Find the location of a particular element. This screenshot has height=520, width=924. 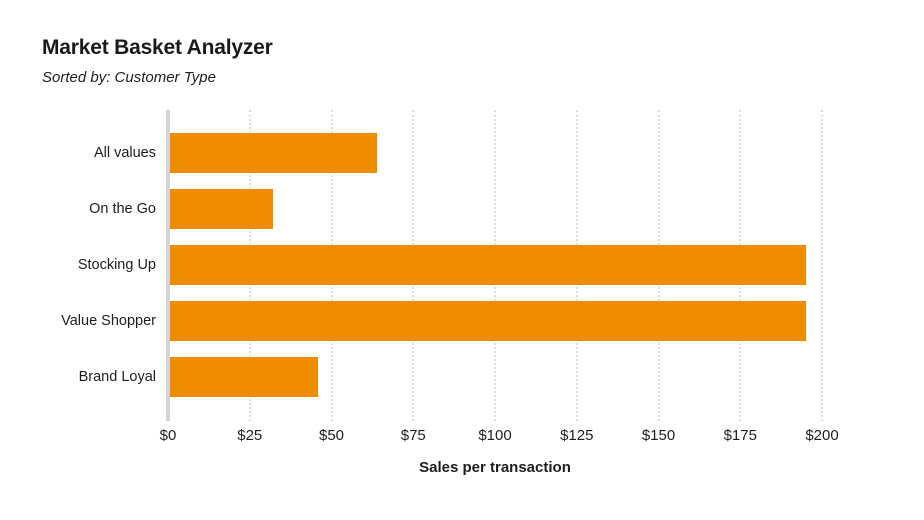

bar-brand-loyal is located at coordinates (244, 377).